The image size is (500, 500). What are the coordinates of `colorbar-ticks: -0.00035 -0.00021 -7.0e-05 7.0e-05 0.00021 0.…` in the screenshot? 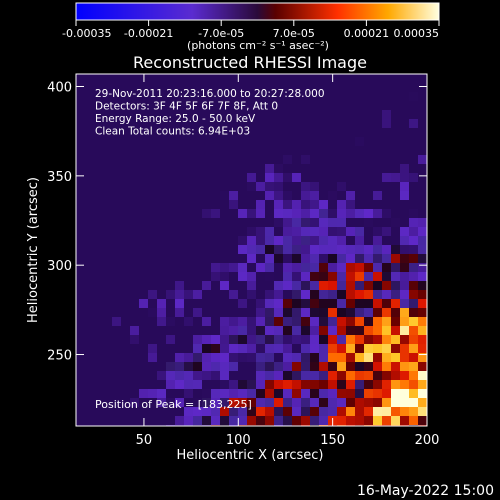 It's located at (251, 30).